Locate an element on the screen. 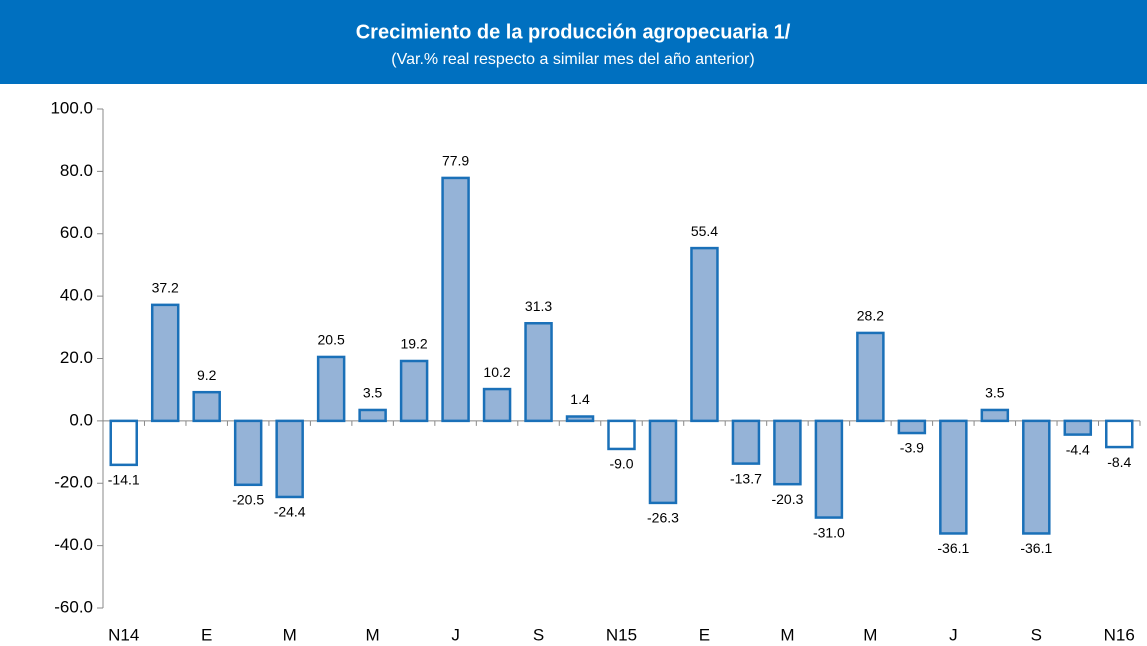 The width and height of the screenshot is (1147, 646). value-label: -20.5 is located at coordinates (248, 500).